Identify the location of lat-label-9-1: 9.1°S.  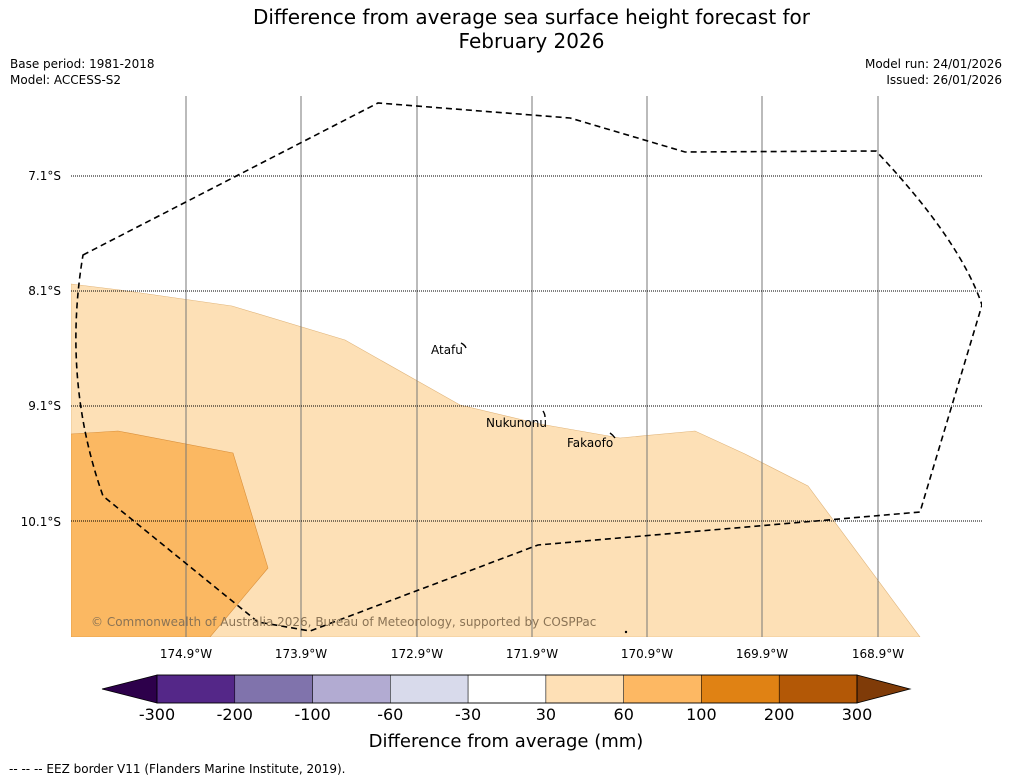
(44, 406).